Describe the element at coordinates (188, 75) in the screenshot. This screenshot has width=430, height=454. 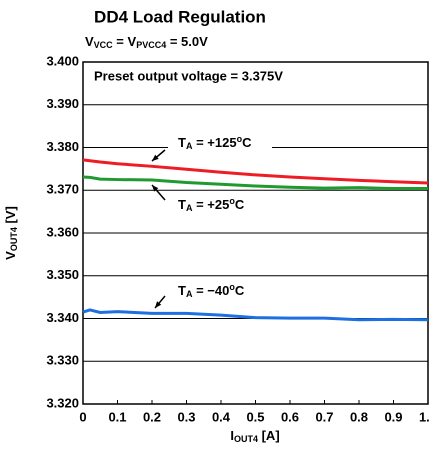
I see `note: Preset output voltage = 3.375V` at that location.